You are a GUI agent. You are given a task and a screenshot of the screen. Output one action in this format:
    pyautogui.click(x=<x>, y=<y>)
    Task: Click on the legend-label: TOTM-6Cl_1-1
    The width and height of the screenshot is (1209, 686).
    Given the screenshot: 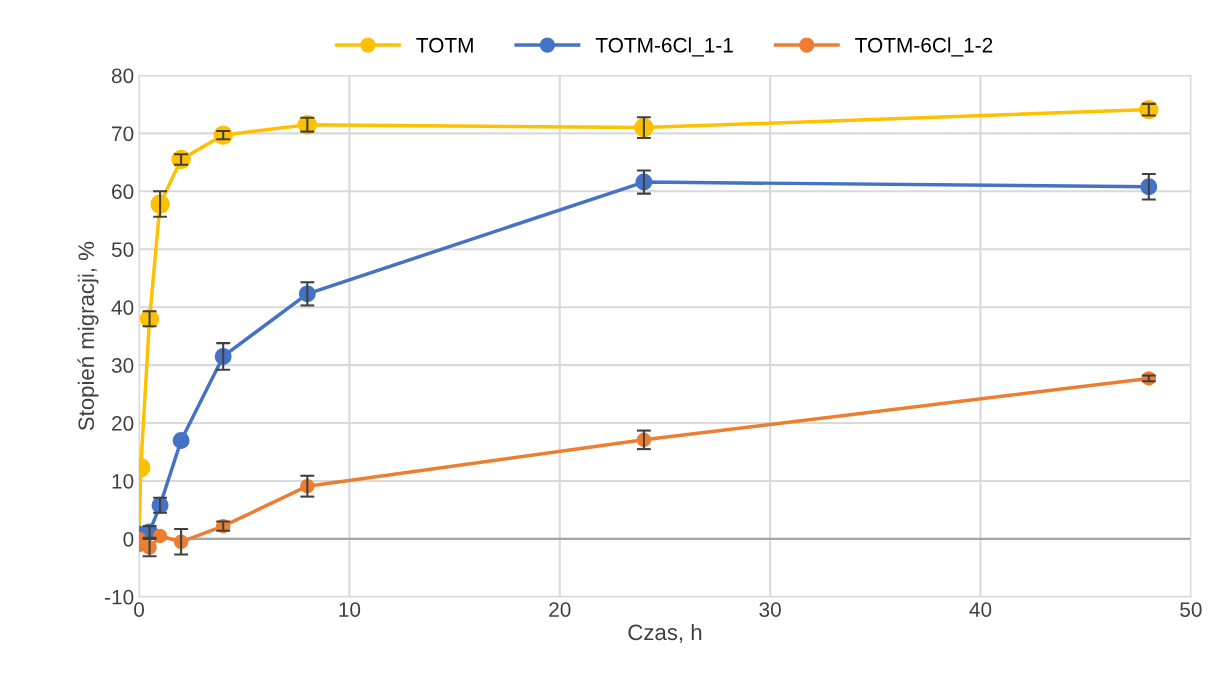 What is the action you would take?
    pyautogui.click(x=664, y=47)
    